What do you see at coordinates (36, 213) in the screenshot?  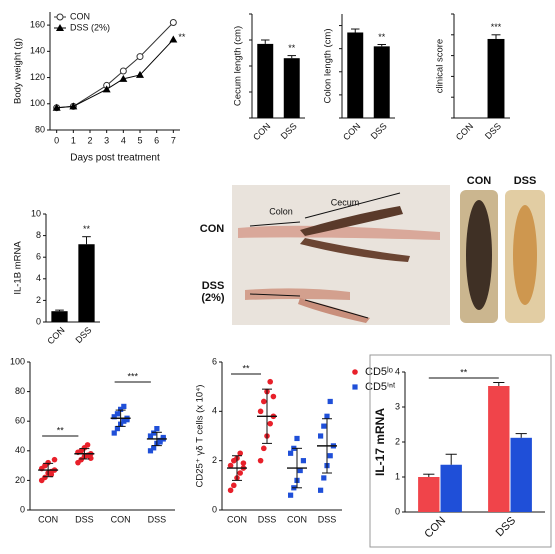 I see `y-tick-label: 10` at bounding box center [36, 213].